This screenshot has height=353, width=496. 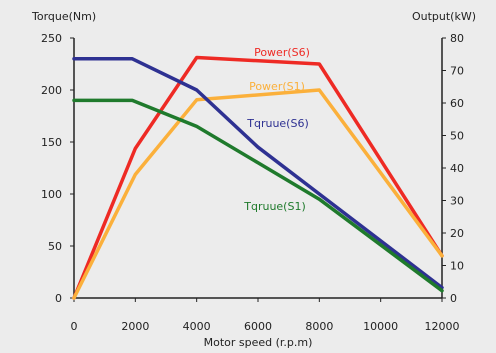 I want to click on y-right-tick-label: 50, so click(x=457, y=136).